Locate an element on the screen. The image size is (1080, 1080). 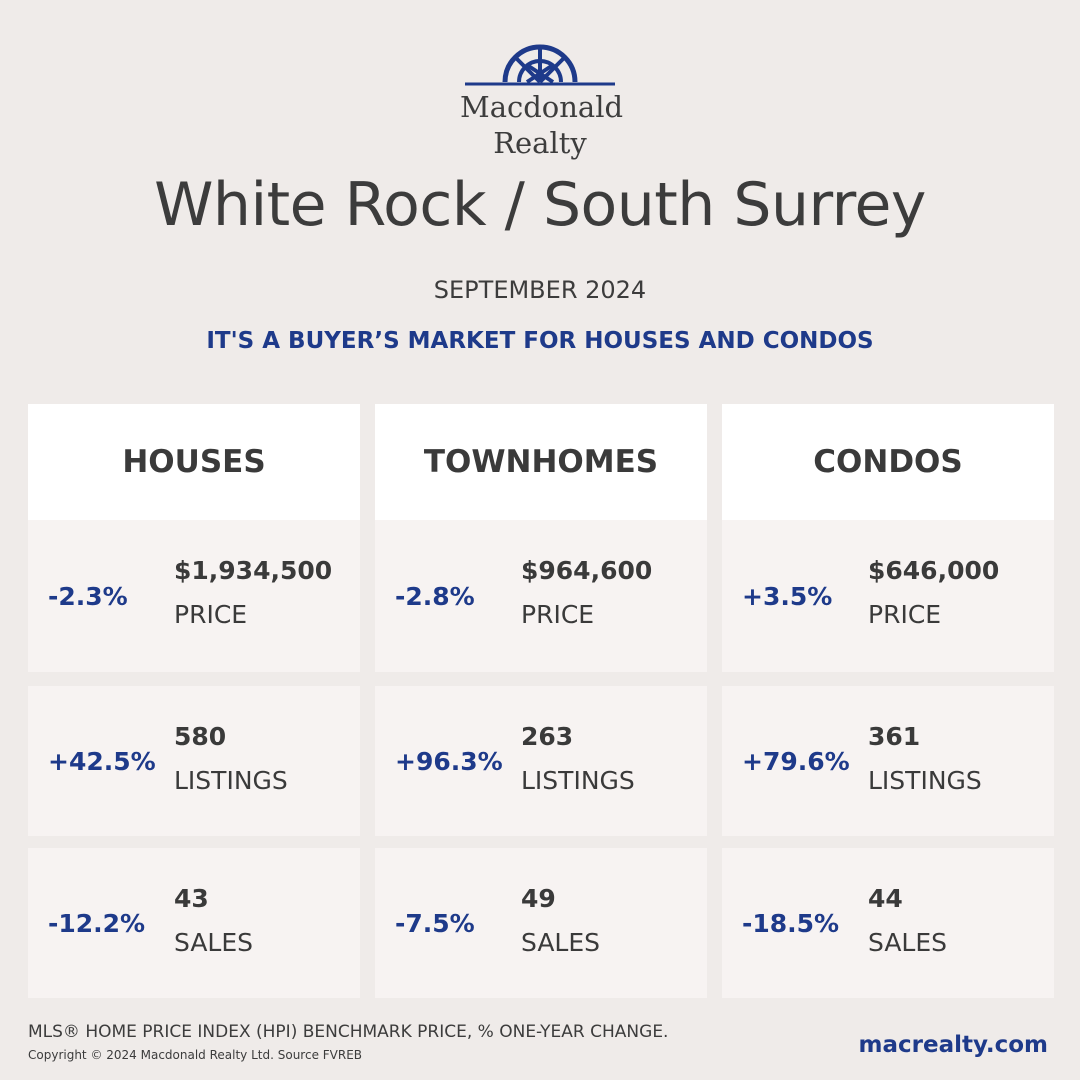
column-header: CONDOS is located at coordinates (888, 462).